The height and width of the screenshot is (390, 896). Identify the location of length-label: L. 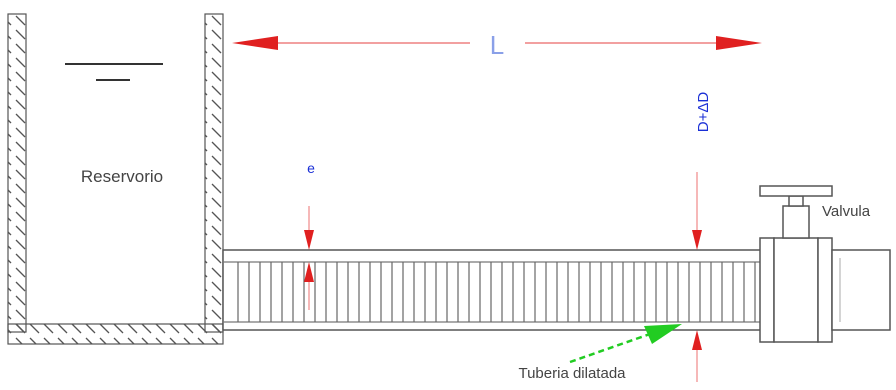
(497, 45).